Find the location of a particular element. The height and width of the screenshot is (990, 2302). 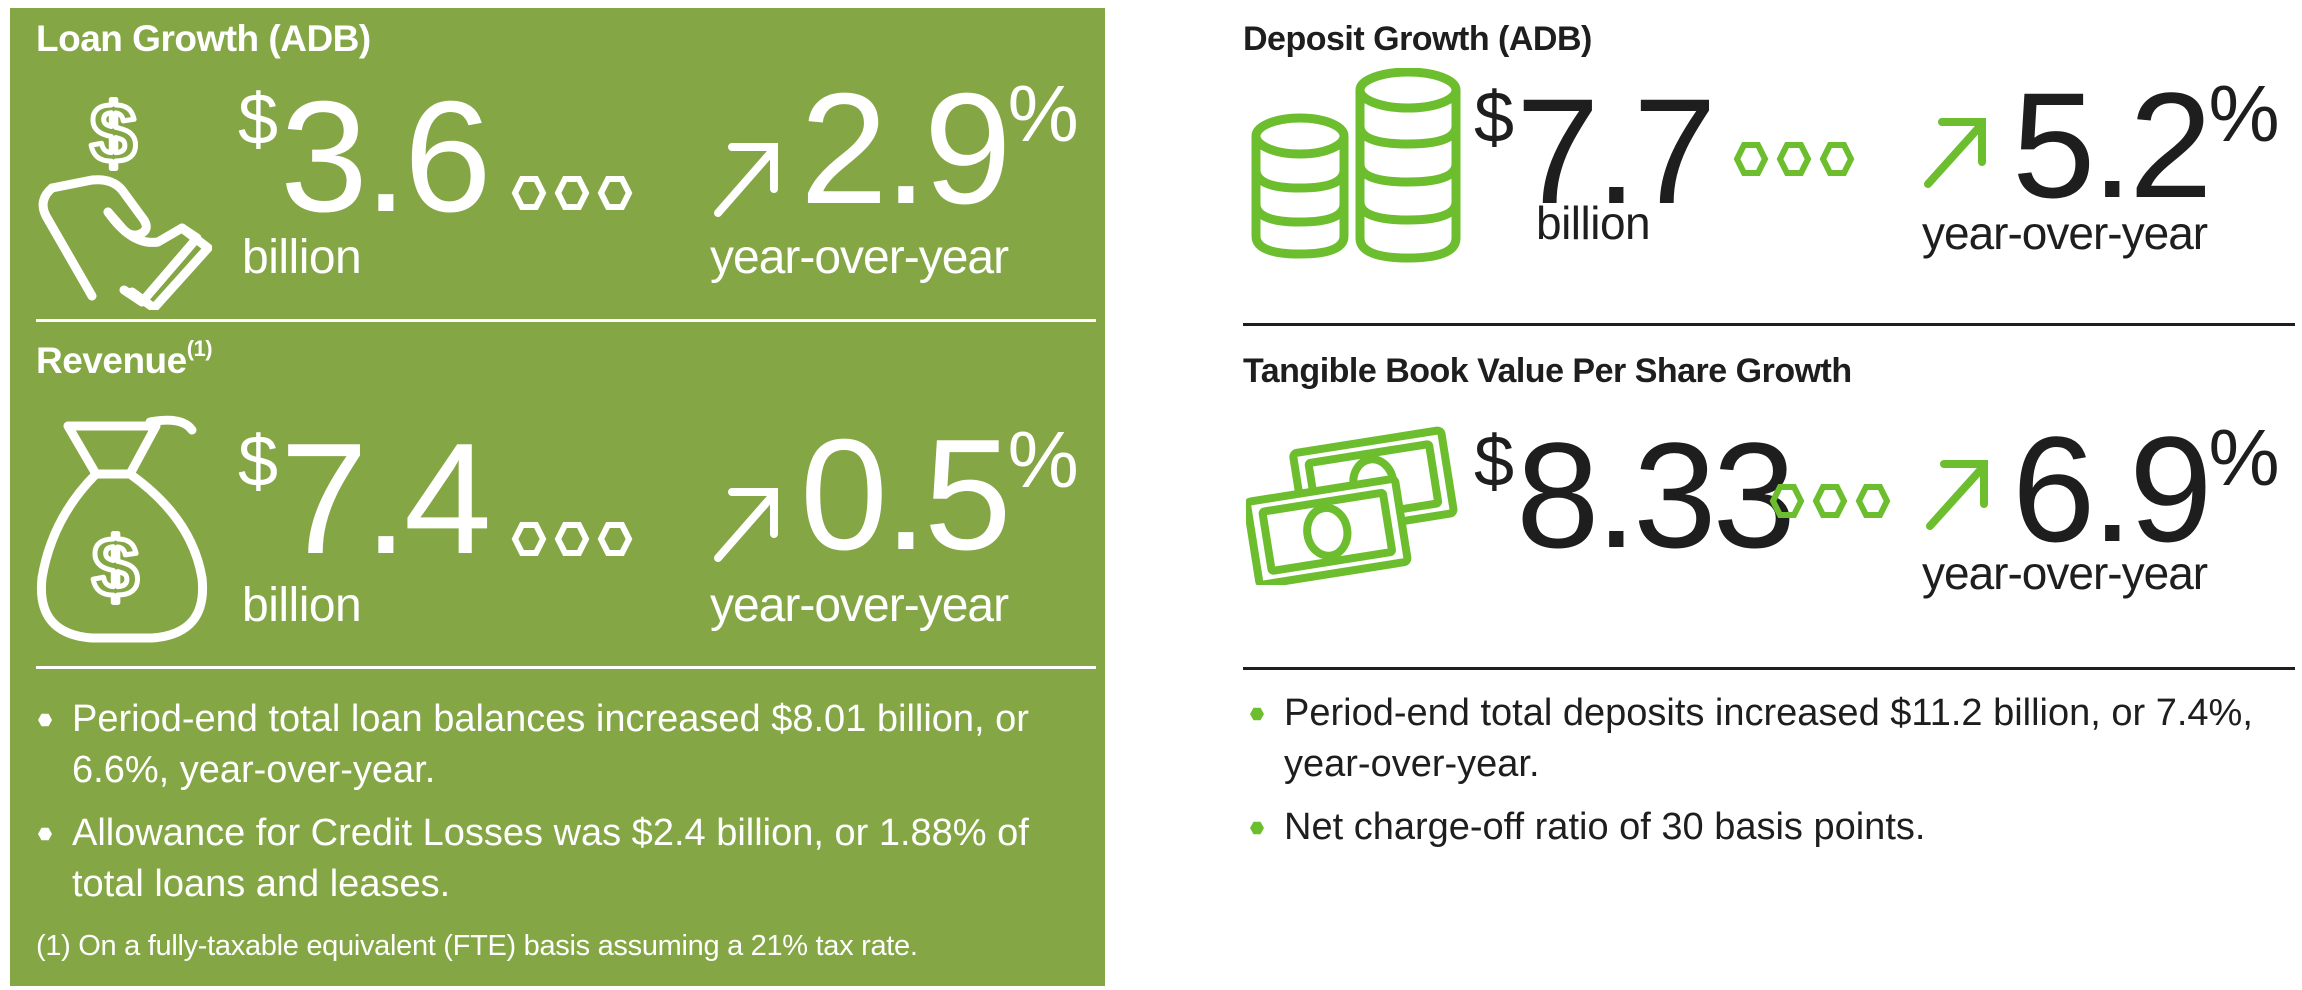

deposit-amount: $7.7 is located at coordinates (1595, 151).